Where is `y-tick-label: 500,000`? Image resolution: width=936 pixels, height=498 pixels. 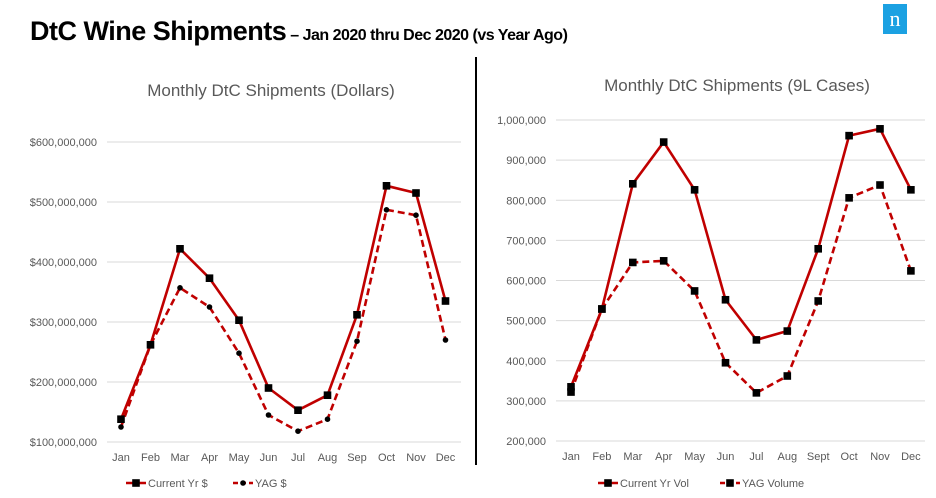 y-tick-label: 500,000 is located at coordinates (526, 322).